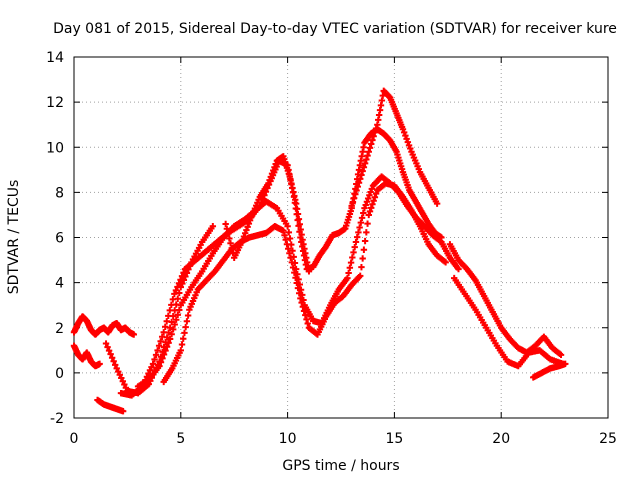 Image resolution: width=640 pixels, height=480 pixels. I want to click on x-tick-label: 10, so click(288, 439).